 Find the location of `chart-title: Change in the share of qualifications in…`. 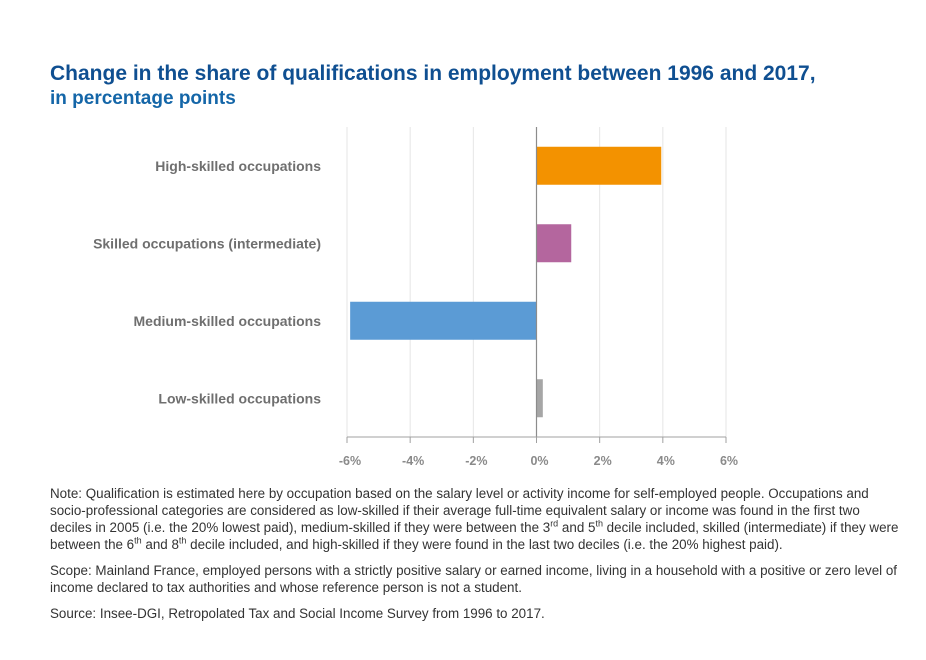

chart-title: Change in the share of qualifications in… is located at coordinates (433, 73).